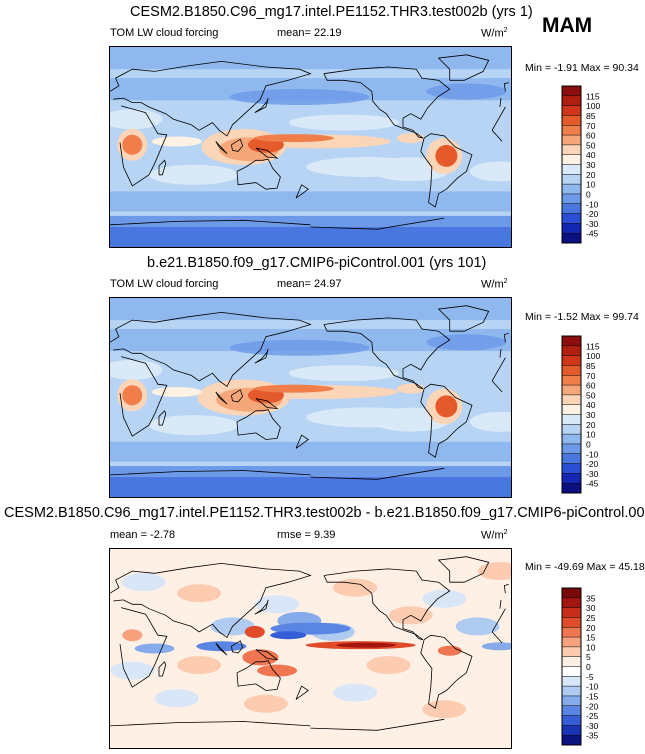  What do you see at coordinates (582, 317) in the screenshot?
I see `panel-2-minmax: Min = -1.52 Max = 99.74` at bounding box center [582, 317].